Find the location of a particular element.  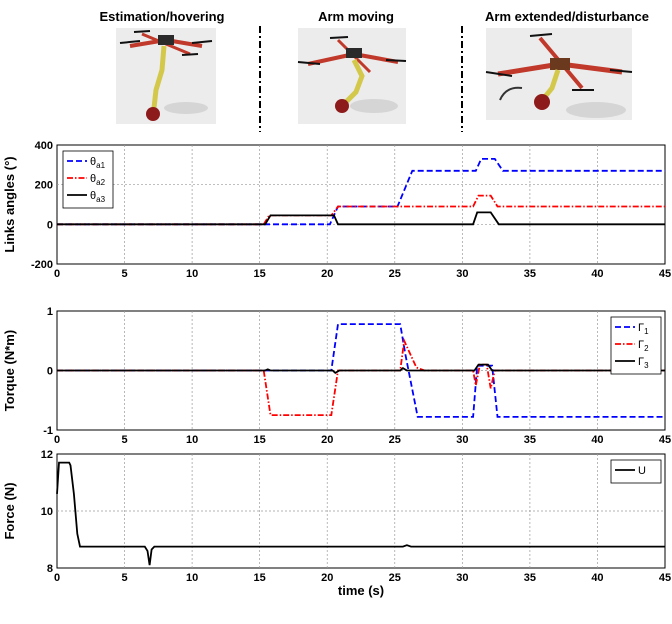

force-legend: U is located at coordinates (636, 471).